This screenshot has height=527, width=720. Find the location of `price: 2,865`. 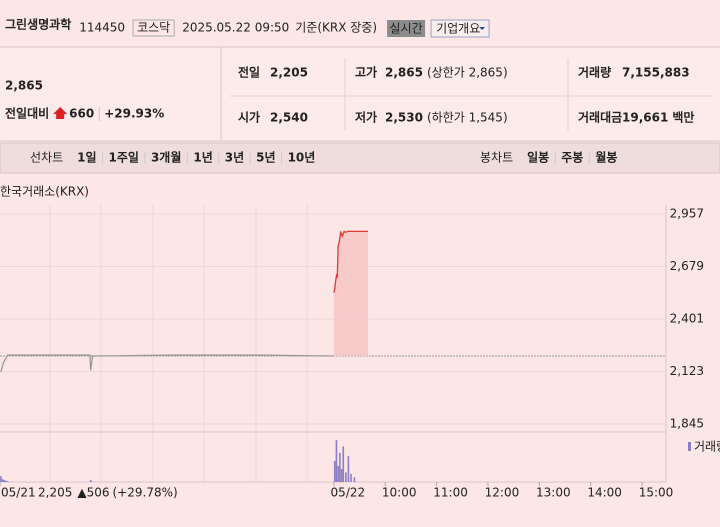

price: 2,865 is located at coordinates (24, 86).